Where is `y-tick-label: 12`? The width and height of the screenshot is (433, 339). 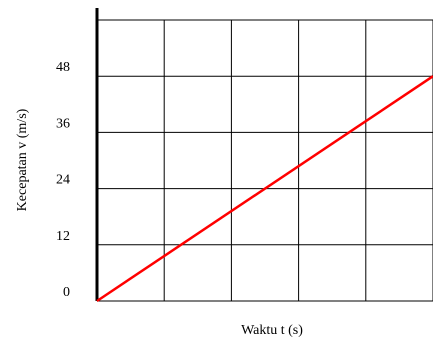
y-tick-label: 12 is located at coordinates (63, 236).